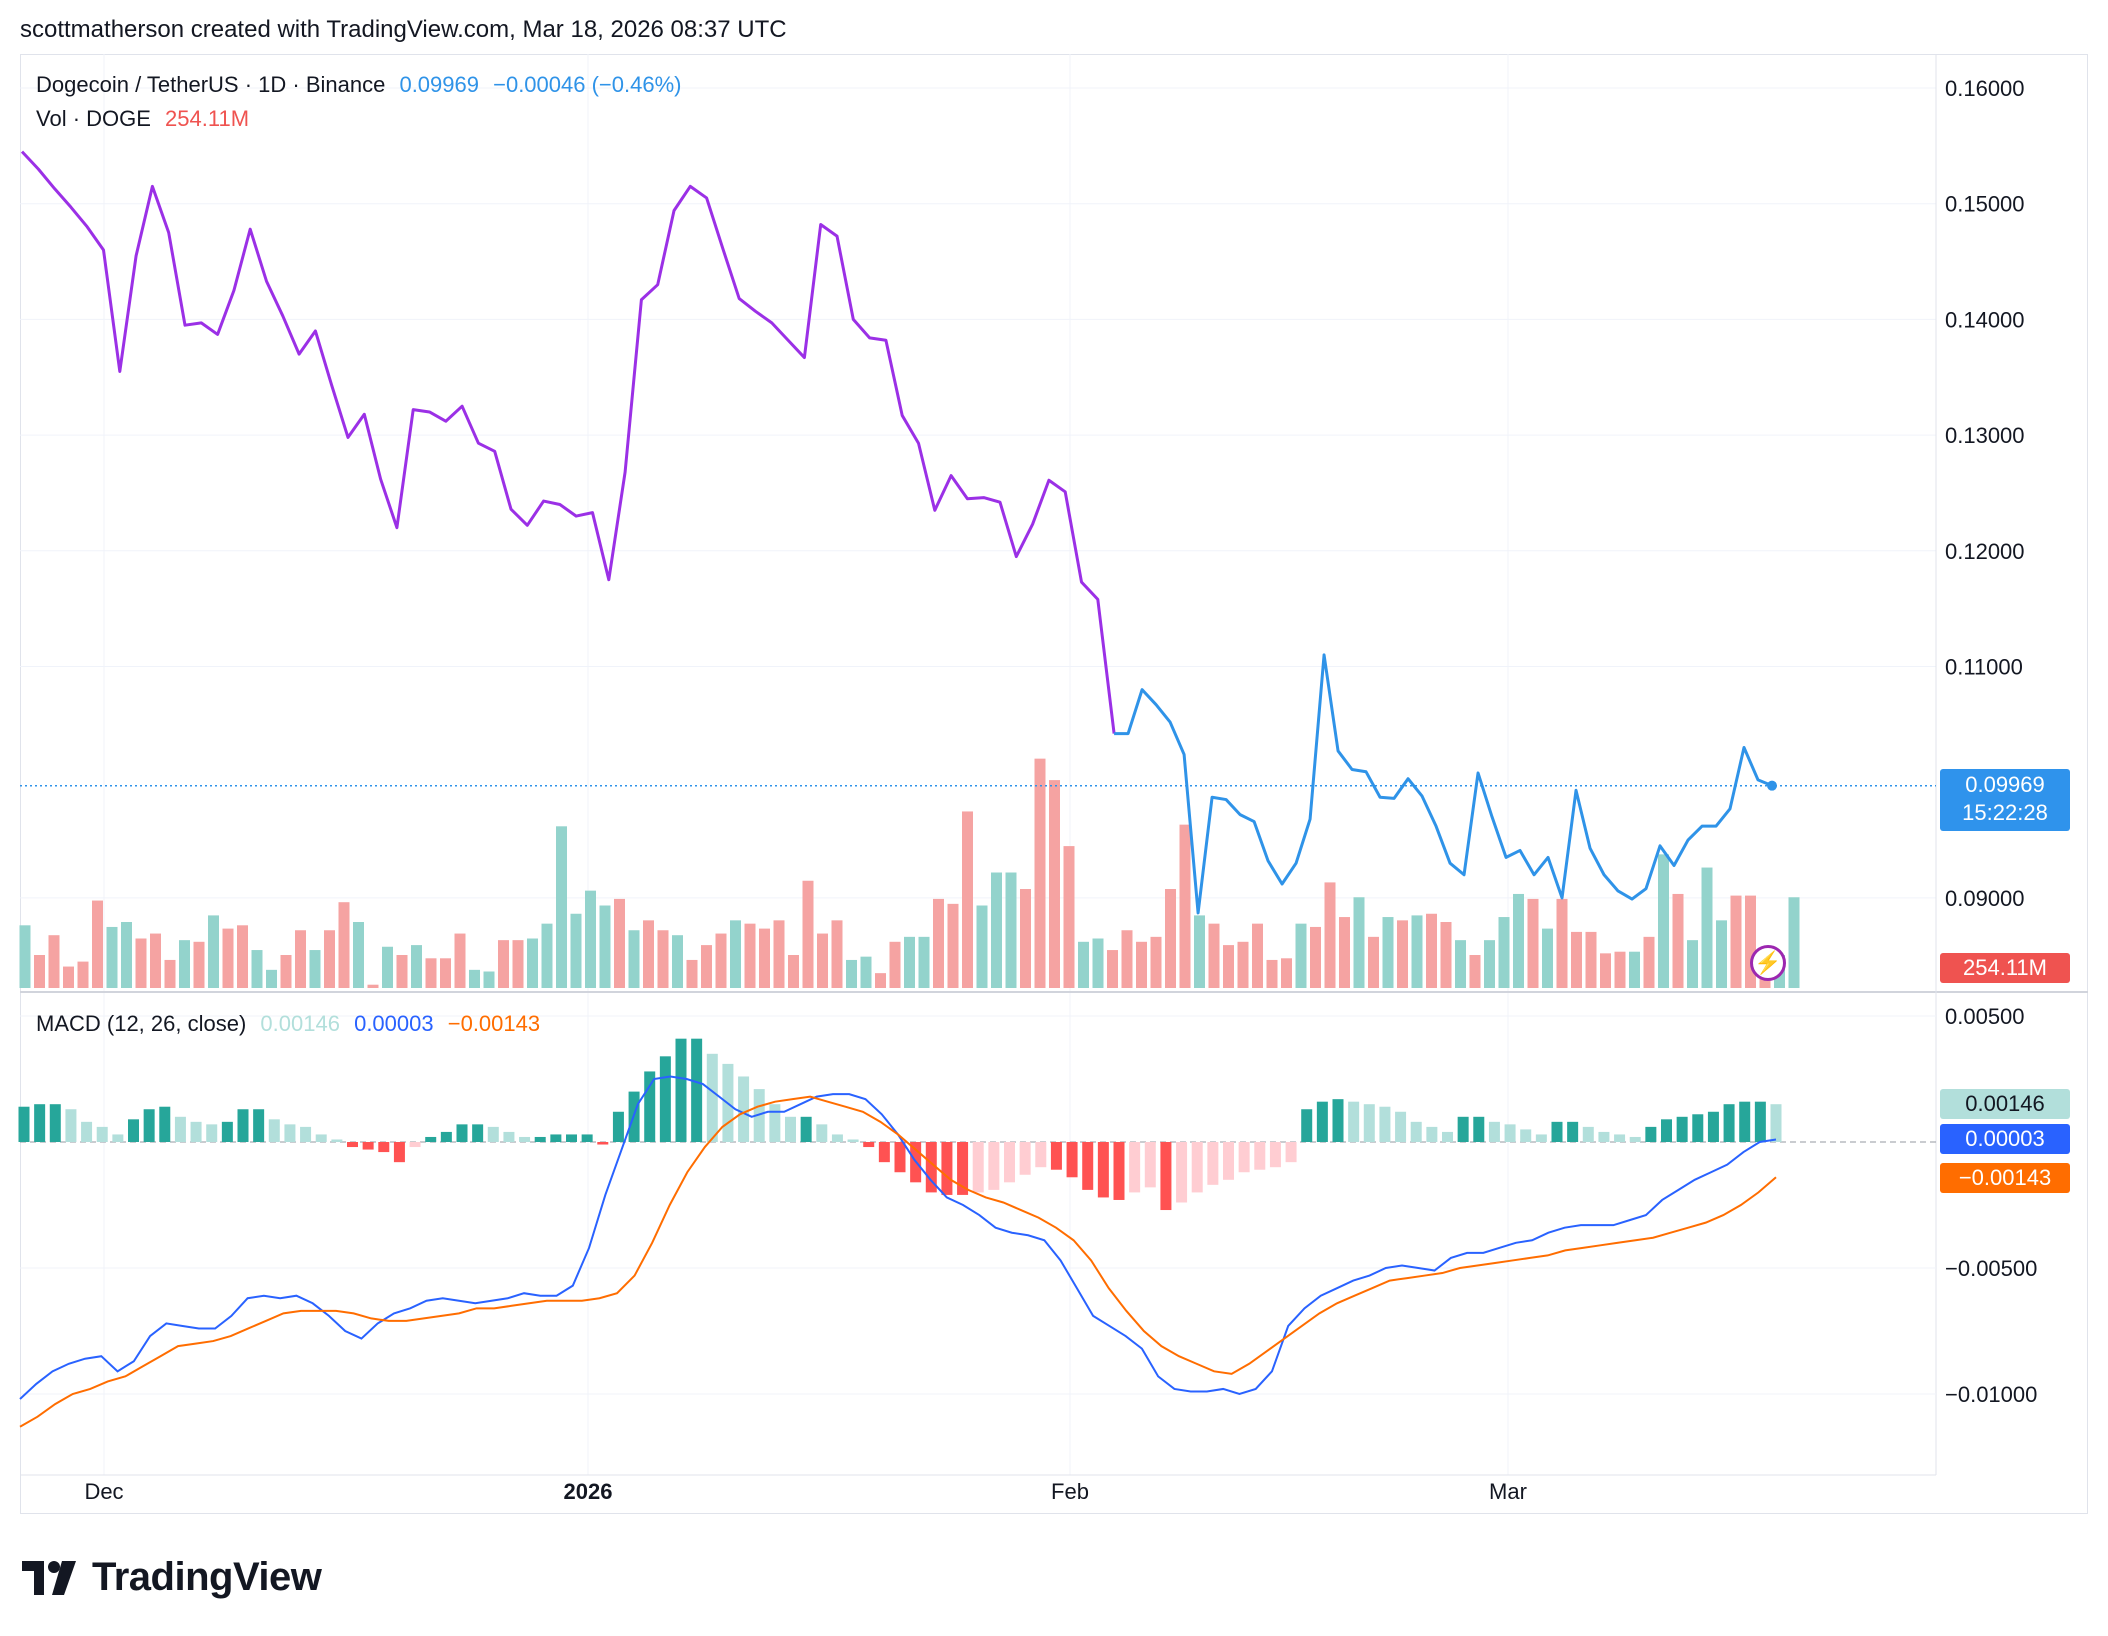 The image size is (2108, 1636). I want to click on price-tick-label: 0.12000, so click(1985, 551).